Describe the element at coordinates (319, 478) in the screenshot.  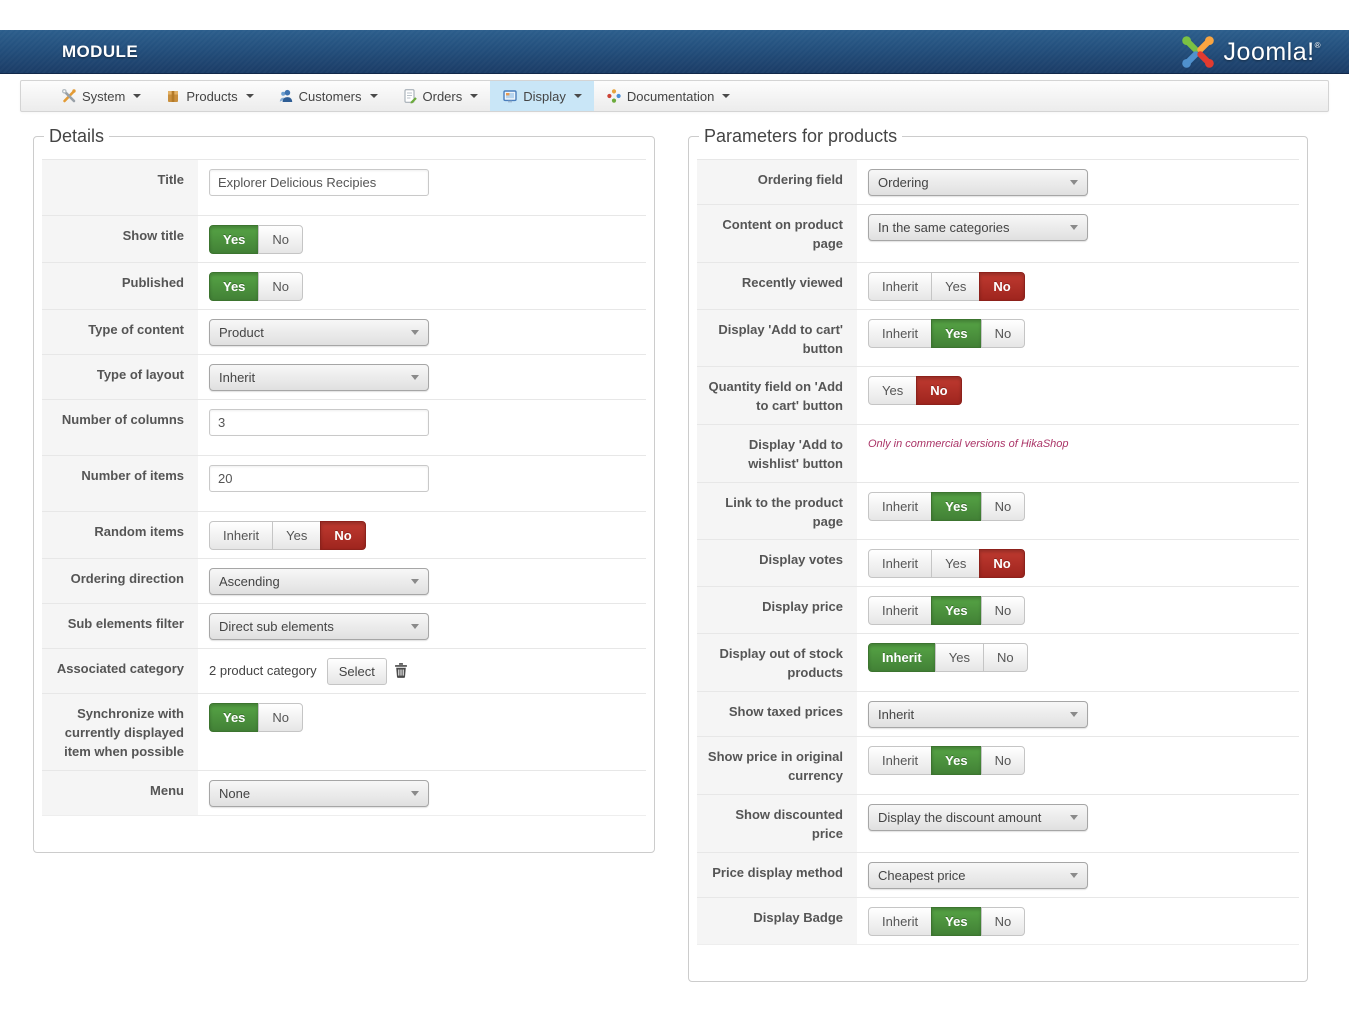
I see `number-of-items-input` at that location.